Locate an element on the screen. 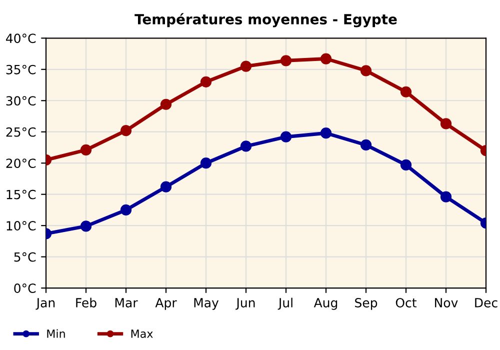  x-tick-label: Oct is located at coordinates (406, 303).